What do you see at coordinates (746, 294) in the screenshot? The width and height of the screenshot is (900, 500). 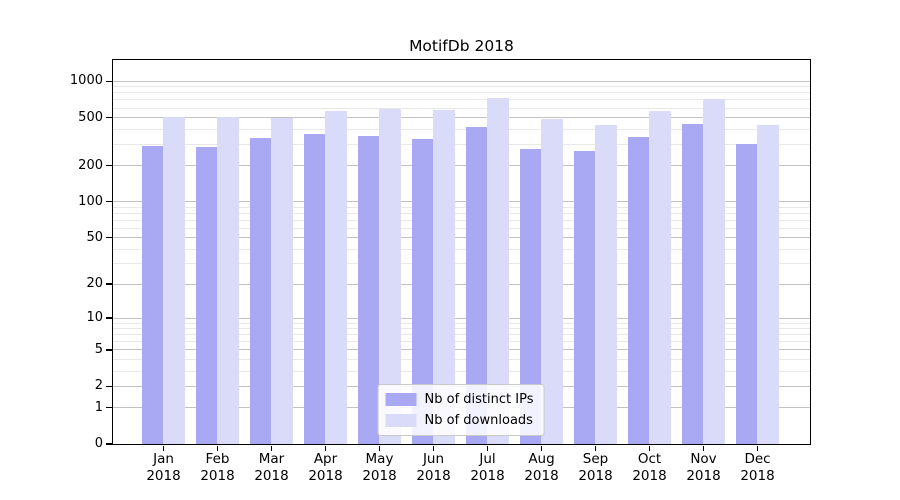 I see `bar-distinct-ips-dec` at bounding box center [746, 294].